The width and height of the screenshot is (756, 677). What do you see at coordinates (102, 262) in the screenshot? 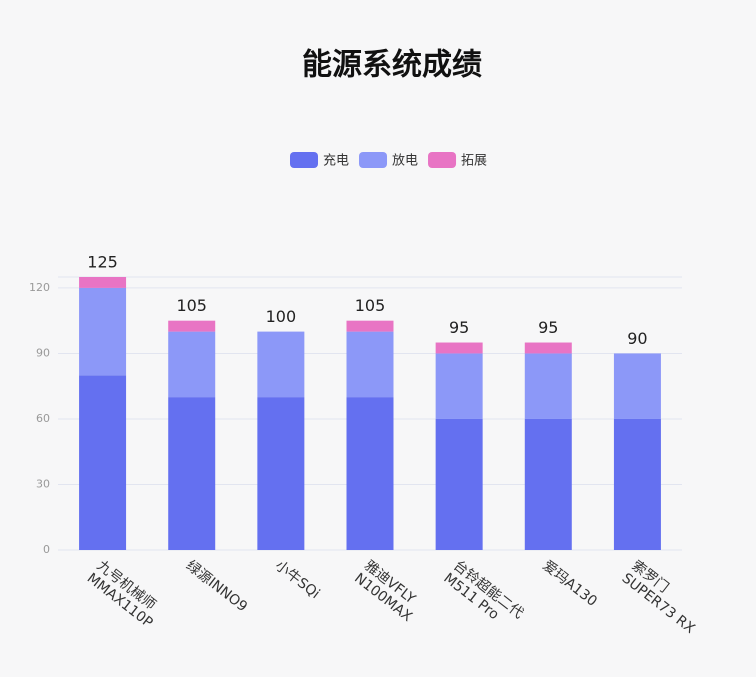
I see `total-label: 125` at bounding box center [102, 262].